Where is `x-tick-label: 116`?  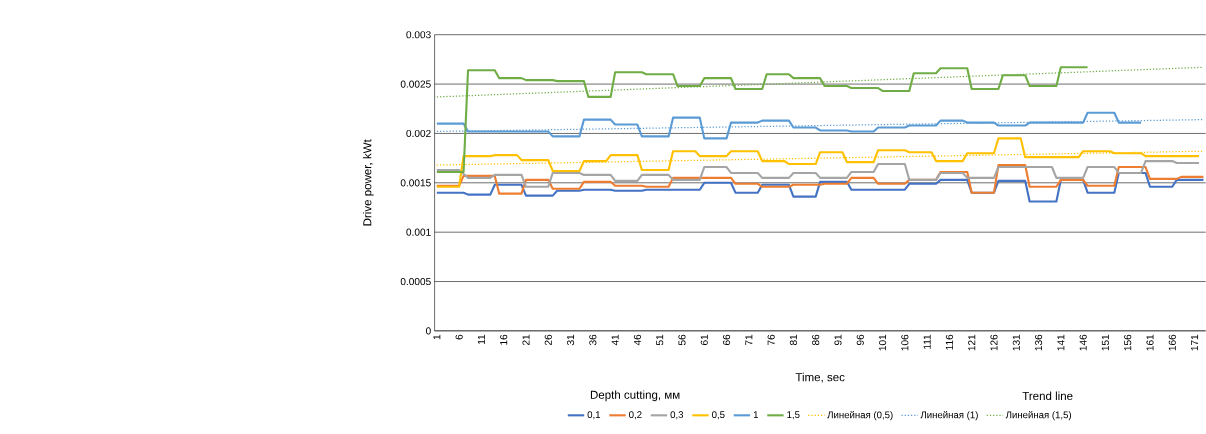 x-tick-label: 116 is located at coordinates (949, 342).